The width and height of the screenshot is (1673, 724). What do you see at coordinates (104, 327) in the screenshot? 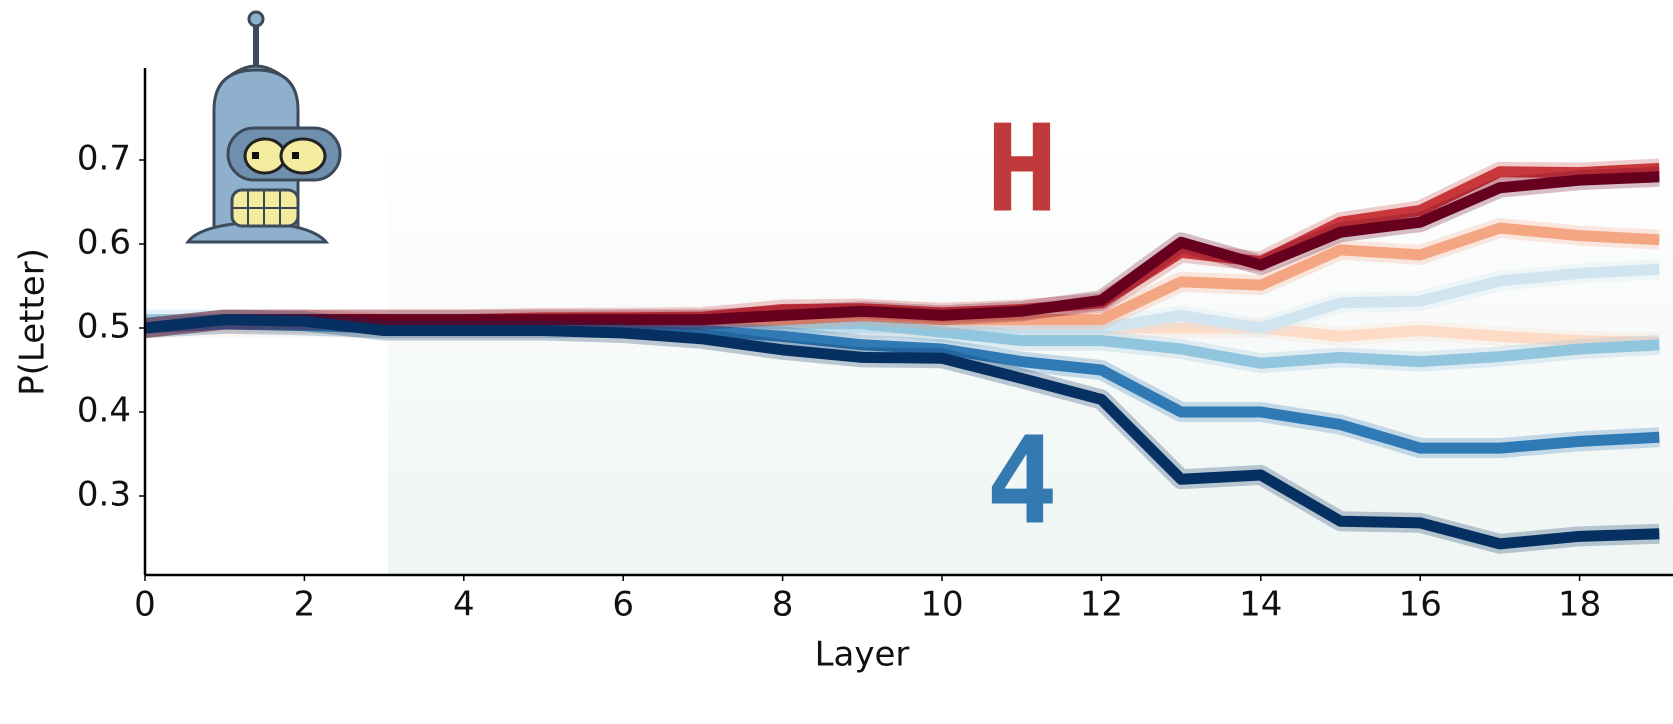
I see `y-tick-label: 0.5` at bounding box center [104, 327].